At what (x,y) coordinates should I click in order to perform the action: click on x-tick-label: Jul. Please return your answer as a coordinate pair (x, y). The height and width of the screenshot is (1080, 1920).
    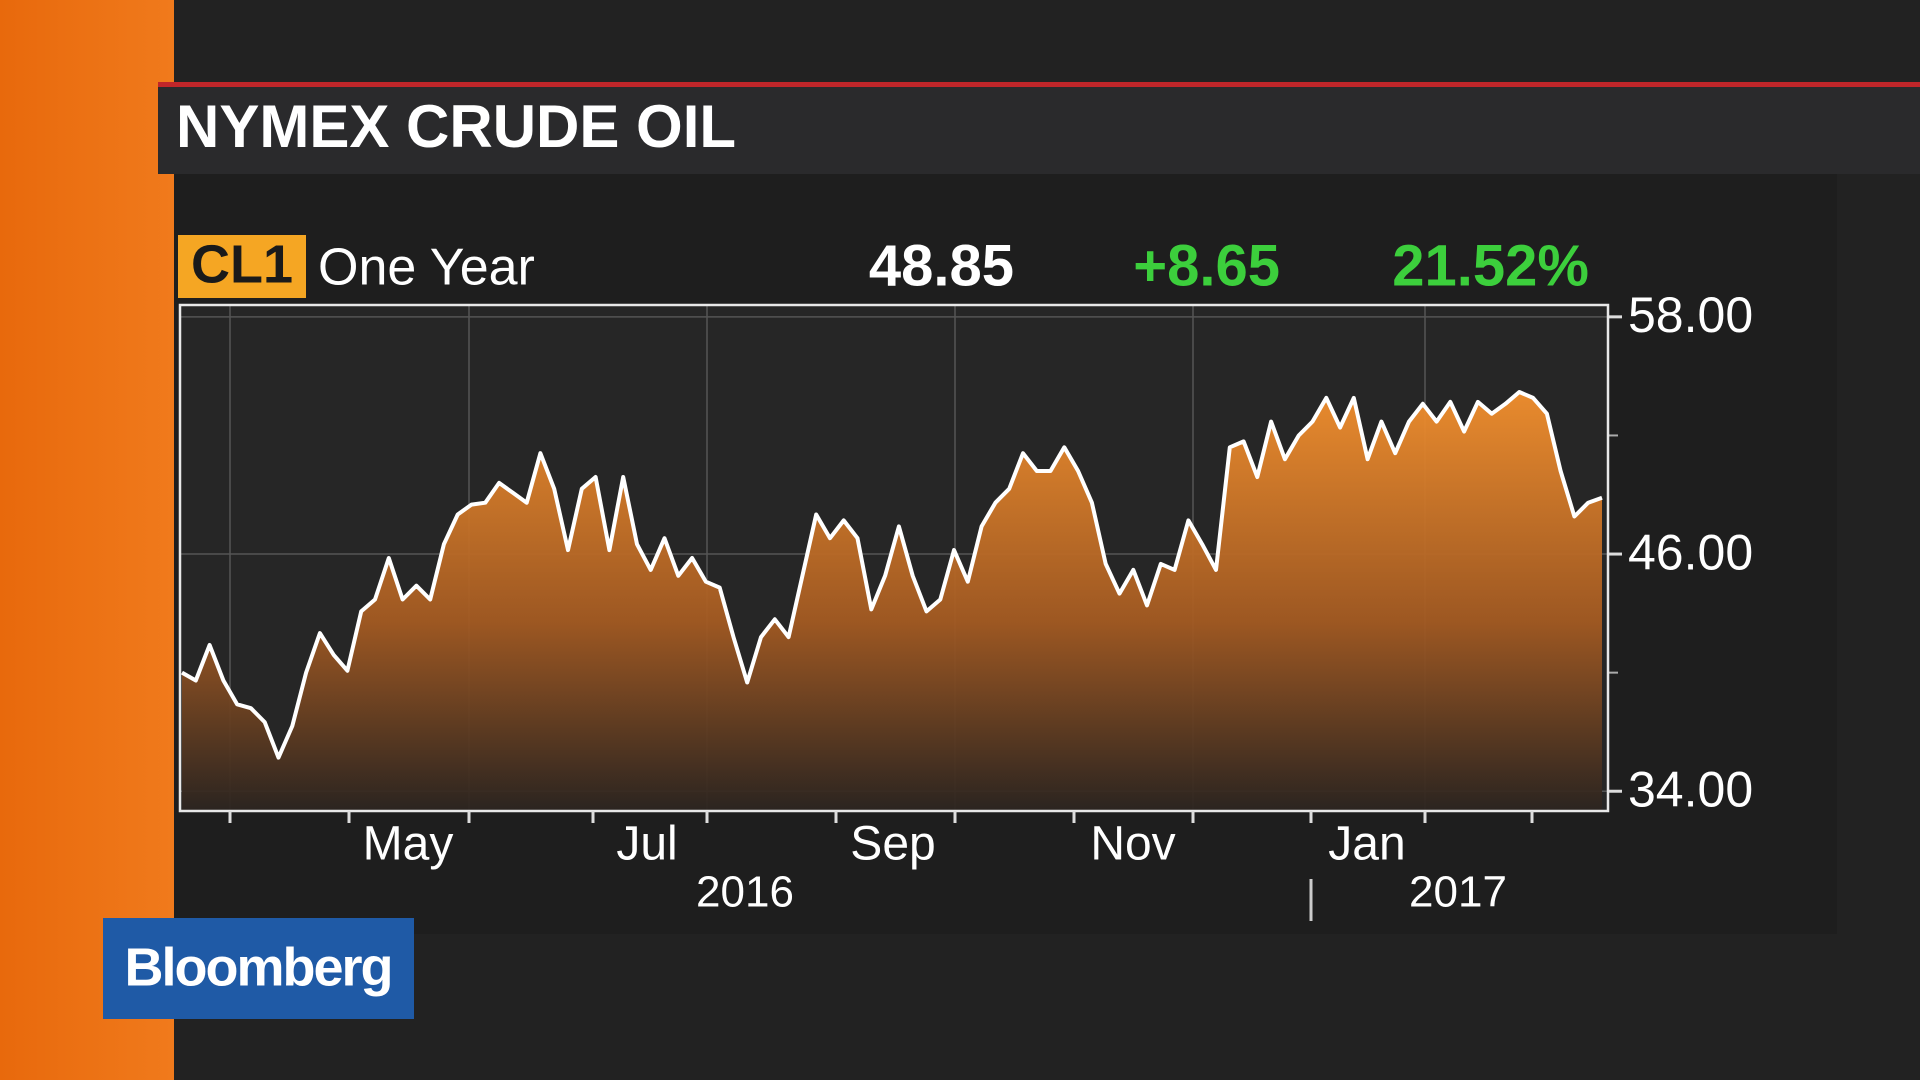
    Looking at the image, I should click on (646, 844).